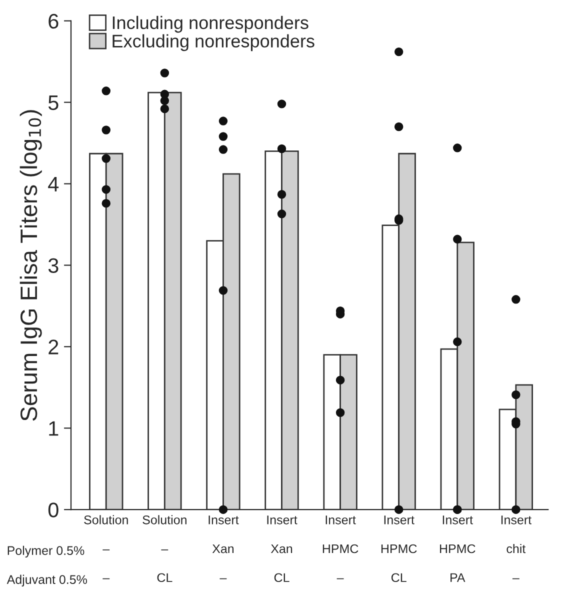 Image resolution: width=568 pixels, height=596 pixels. I want to click on y-axis-title: Serum IgG Elisa Titers (log$_{10}$), so click(31, 265).